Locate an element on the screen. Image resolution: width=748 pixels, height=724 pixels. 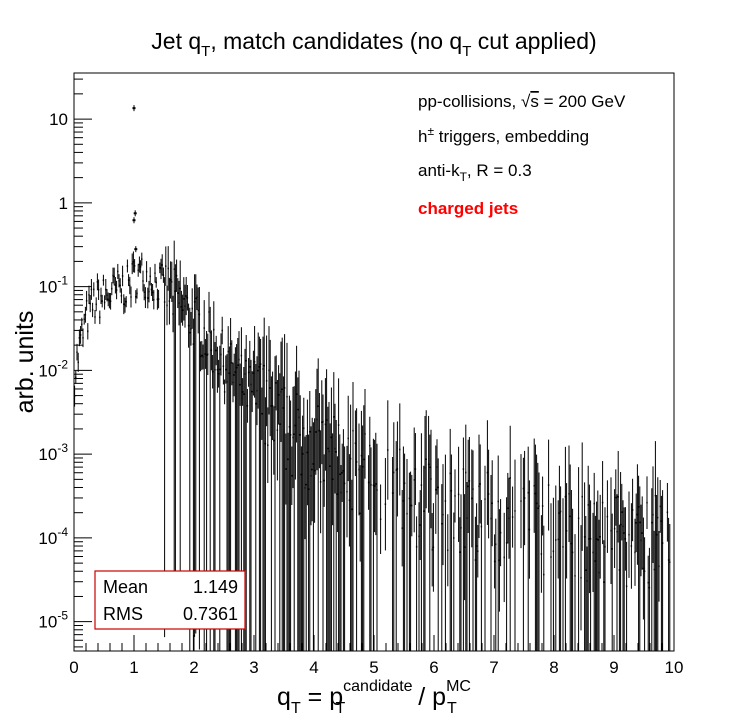
annotation-triggers: h± triggers, embedding is located at coordinates (503, 135).